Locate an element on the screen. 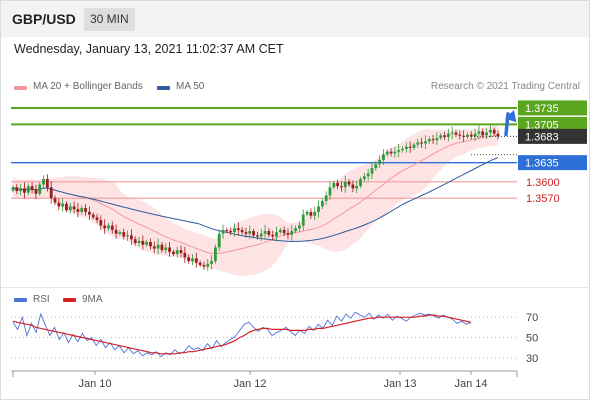  forecast-arrow-head is located at coordinates (510, 116).